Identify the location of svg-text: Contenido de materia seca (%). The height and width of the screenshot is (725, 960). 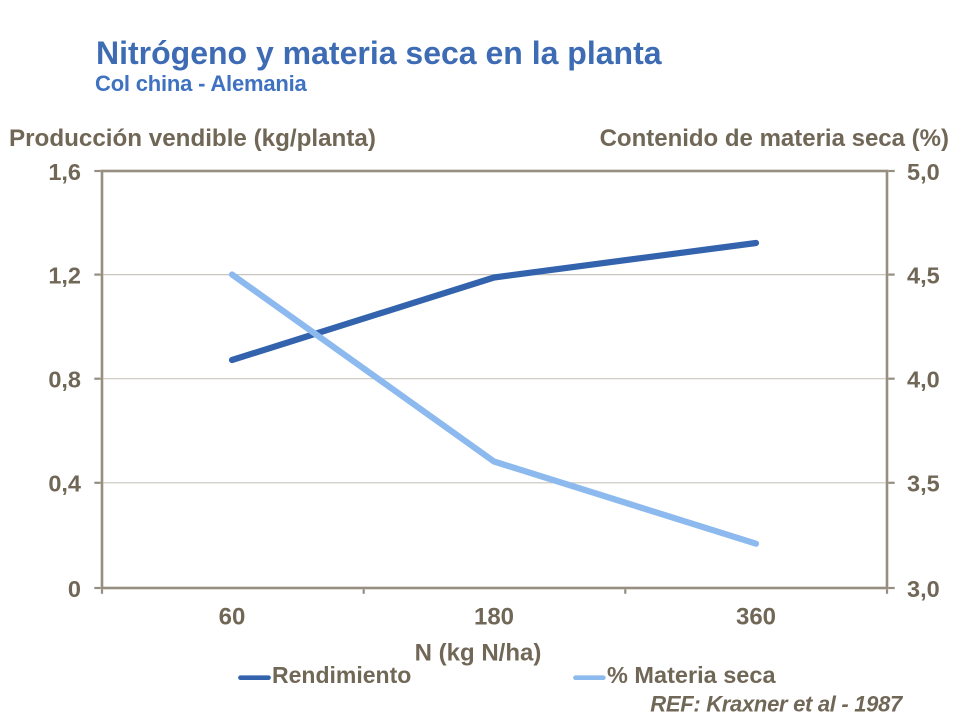
(774, 138).